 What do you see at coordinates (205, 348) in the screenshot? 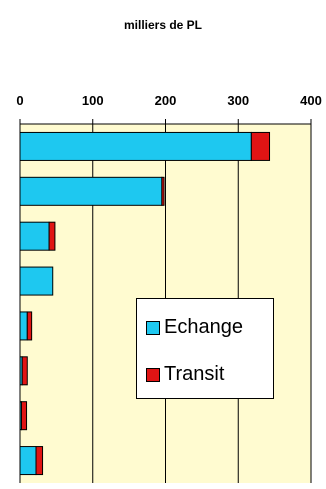
I see `chart-legend: Echange Transit` at bounding box center [205, 348].